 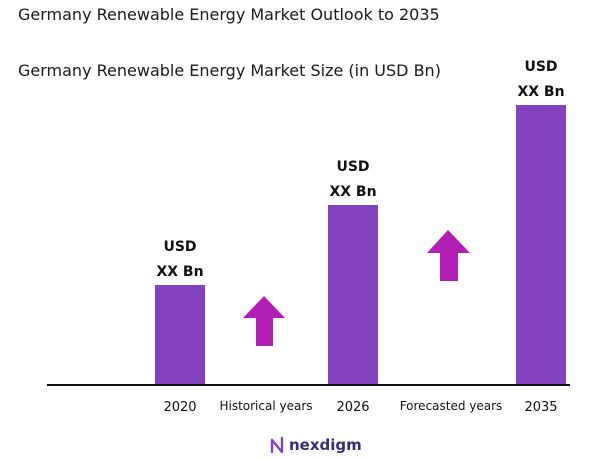 What do you see at coordinates (179, 272) in the screenshot?
I see `data-label-2020-line2: XX Bn` at bounding box center [179, 272].